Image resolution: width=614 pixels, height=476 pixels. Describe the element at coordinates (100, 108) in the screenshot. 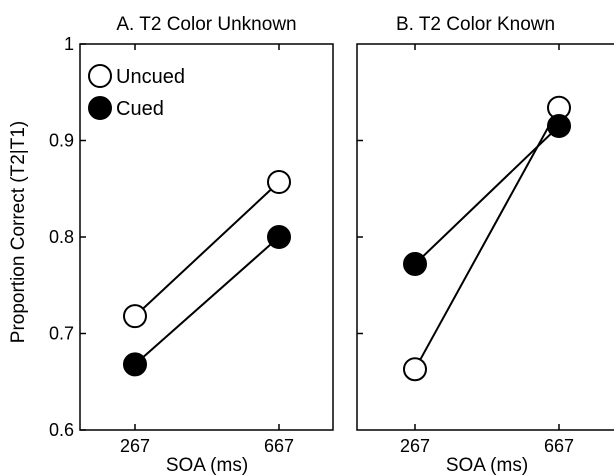

I see `legend-cued-marker` at that location.